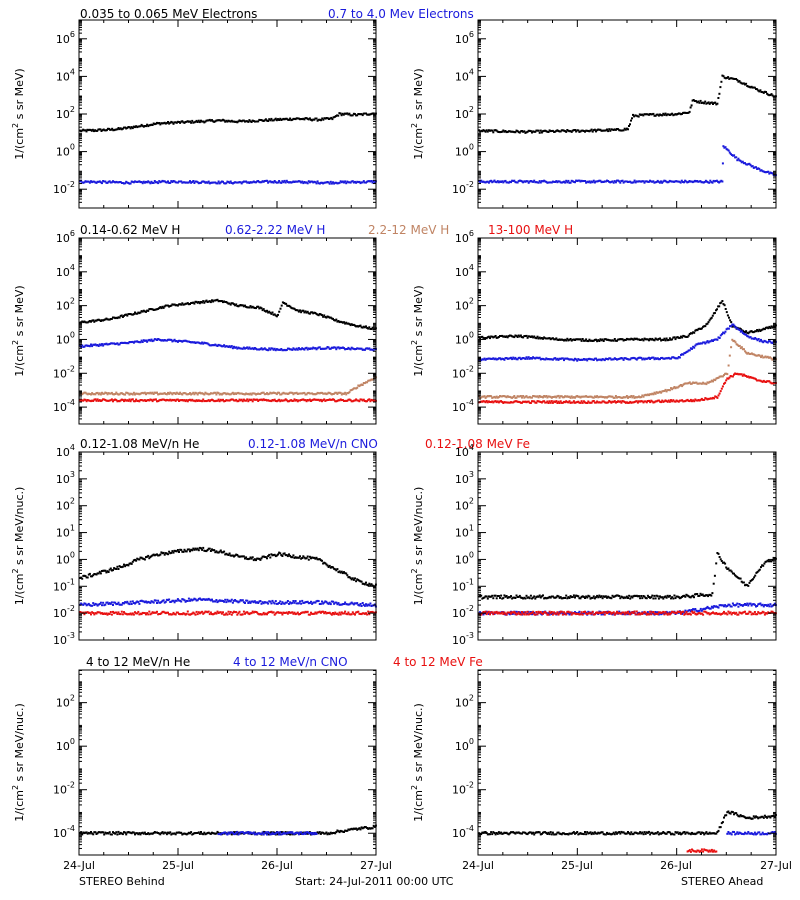 The width and height of the screenshot is (800, 900). What do you see at coordinates (65, 305) in the screenshot?
I see `y-tick-label: 10²` at bounding box center [65, 305].